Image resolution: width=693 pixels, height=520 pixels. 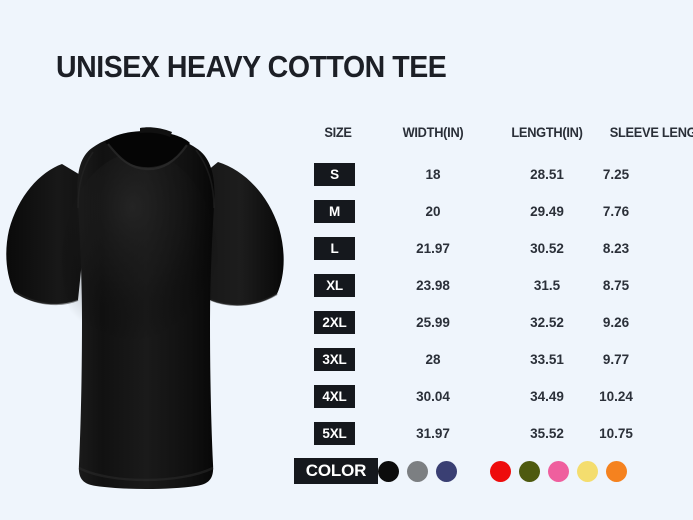 I want to click on cell-width: 18, so click(x=433, y=174).